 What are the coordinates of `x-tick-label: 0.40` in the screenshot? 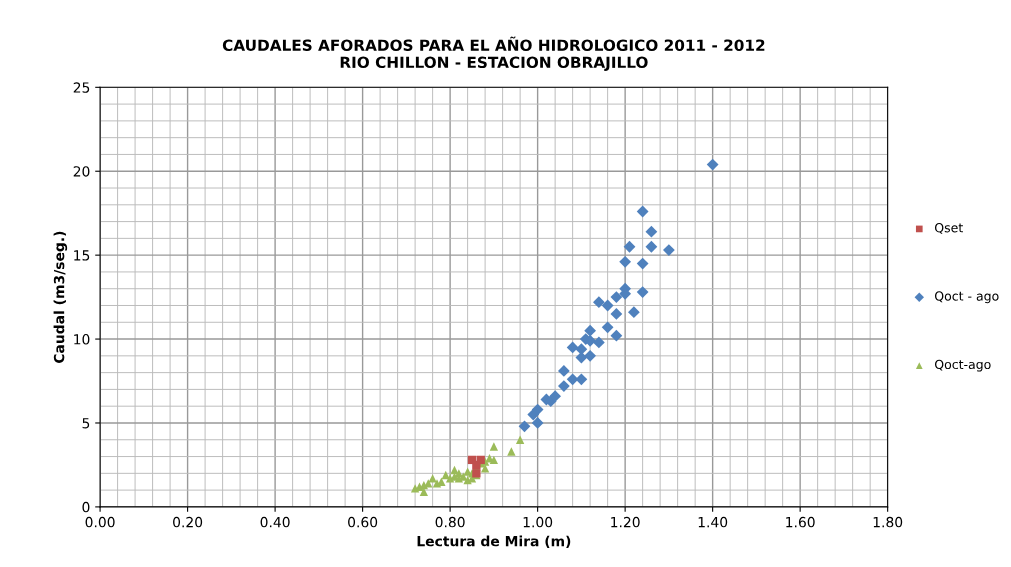 It's located at (275, 522).